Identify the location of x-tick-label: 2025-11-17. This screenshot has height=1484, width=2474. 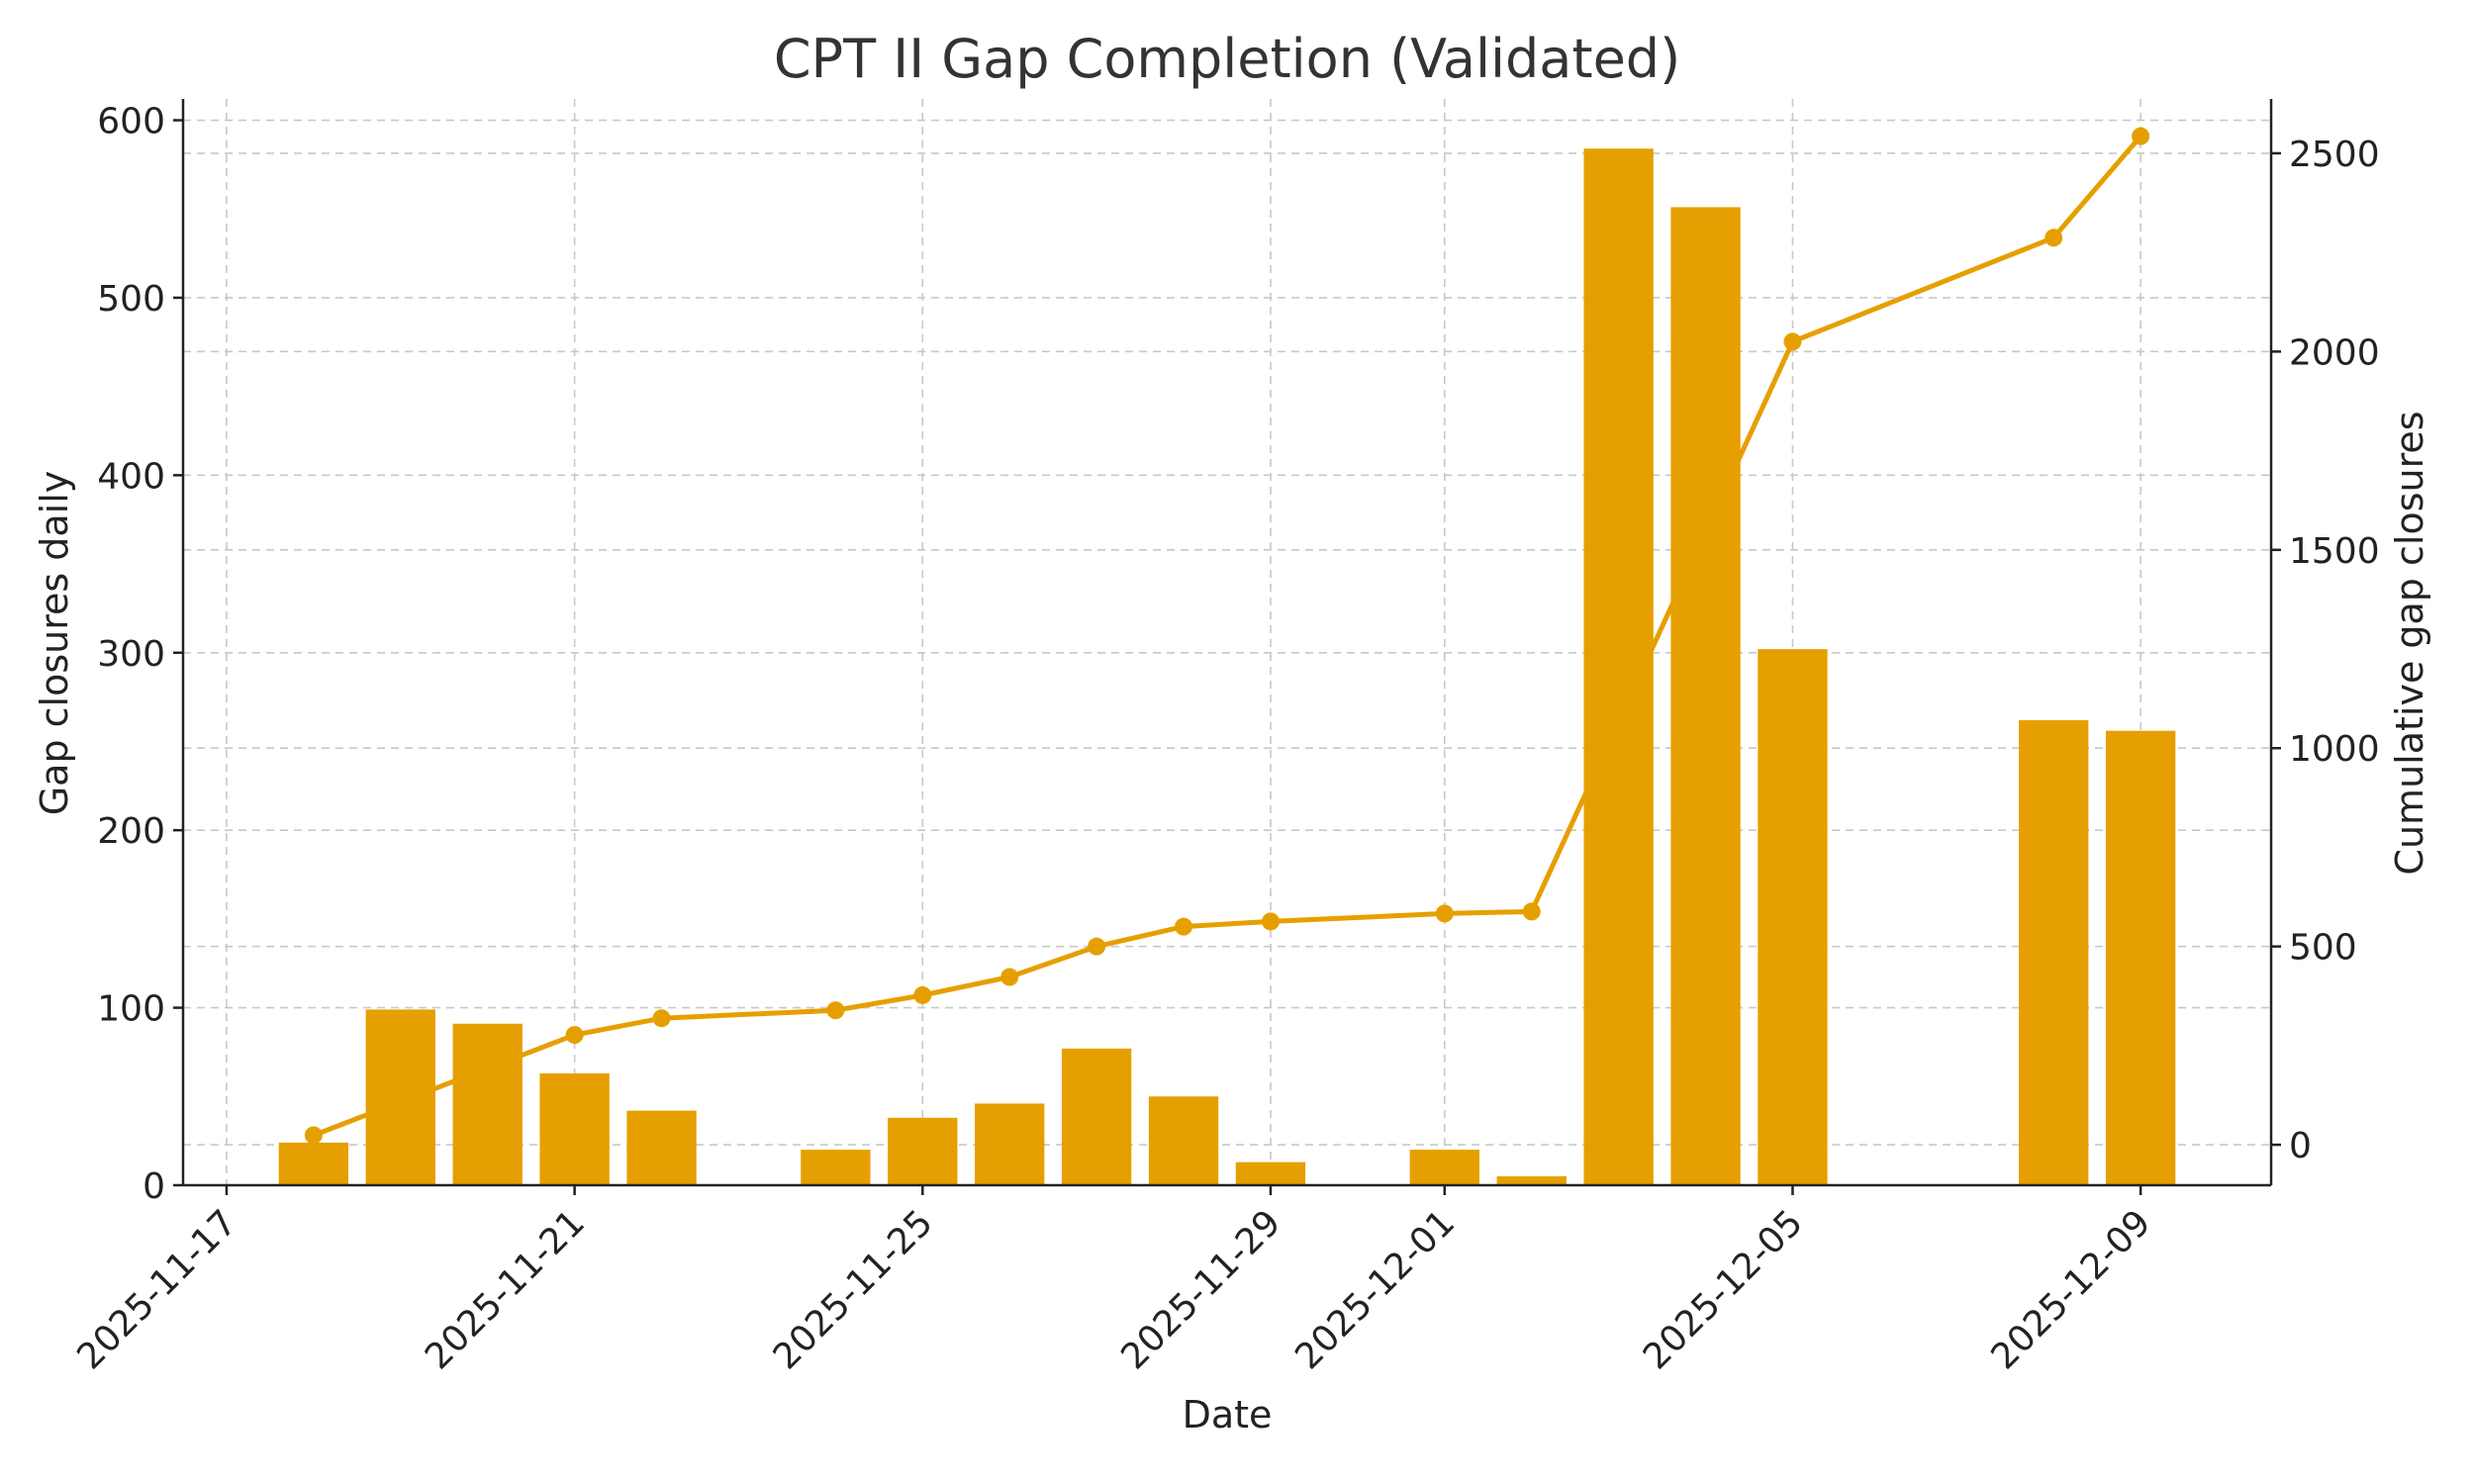
(157, 1289).